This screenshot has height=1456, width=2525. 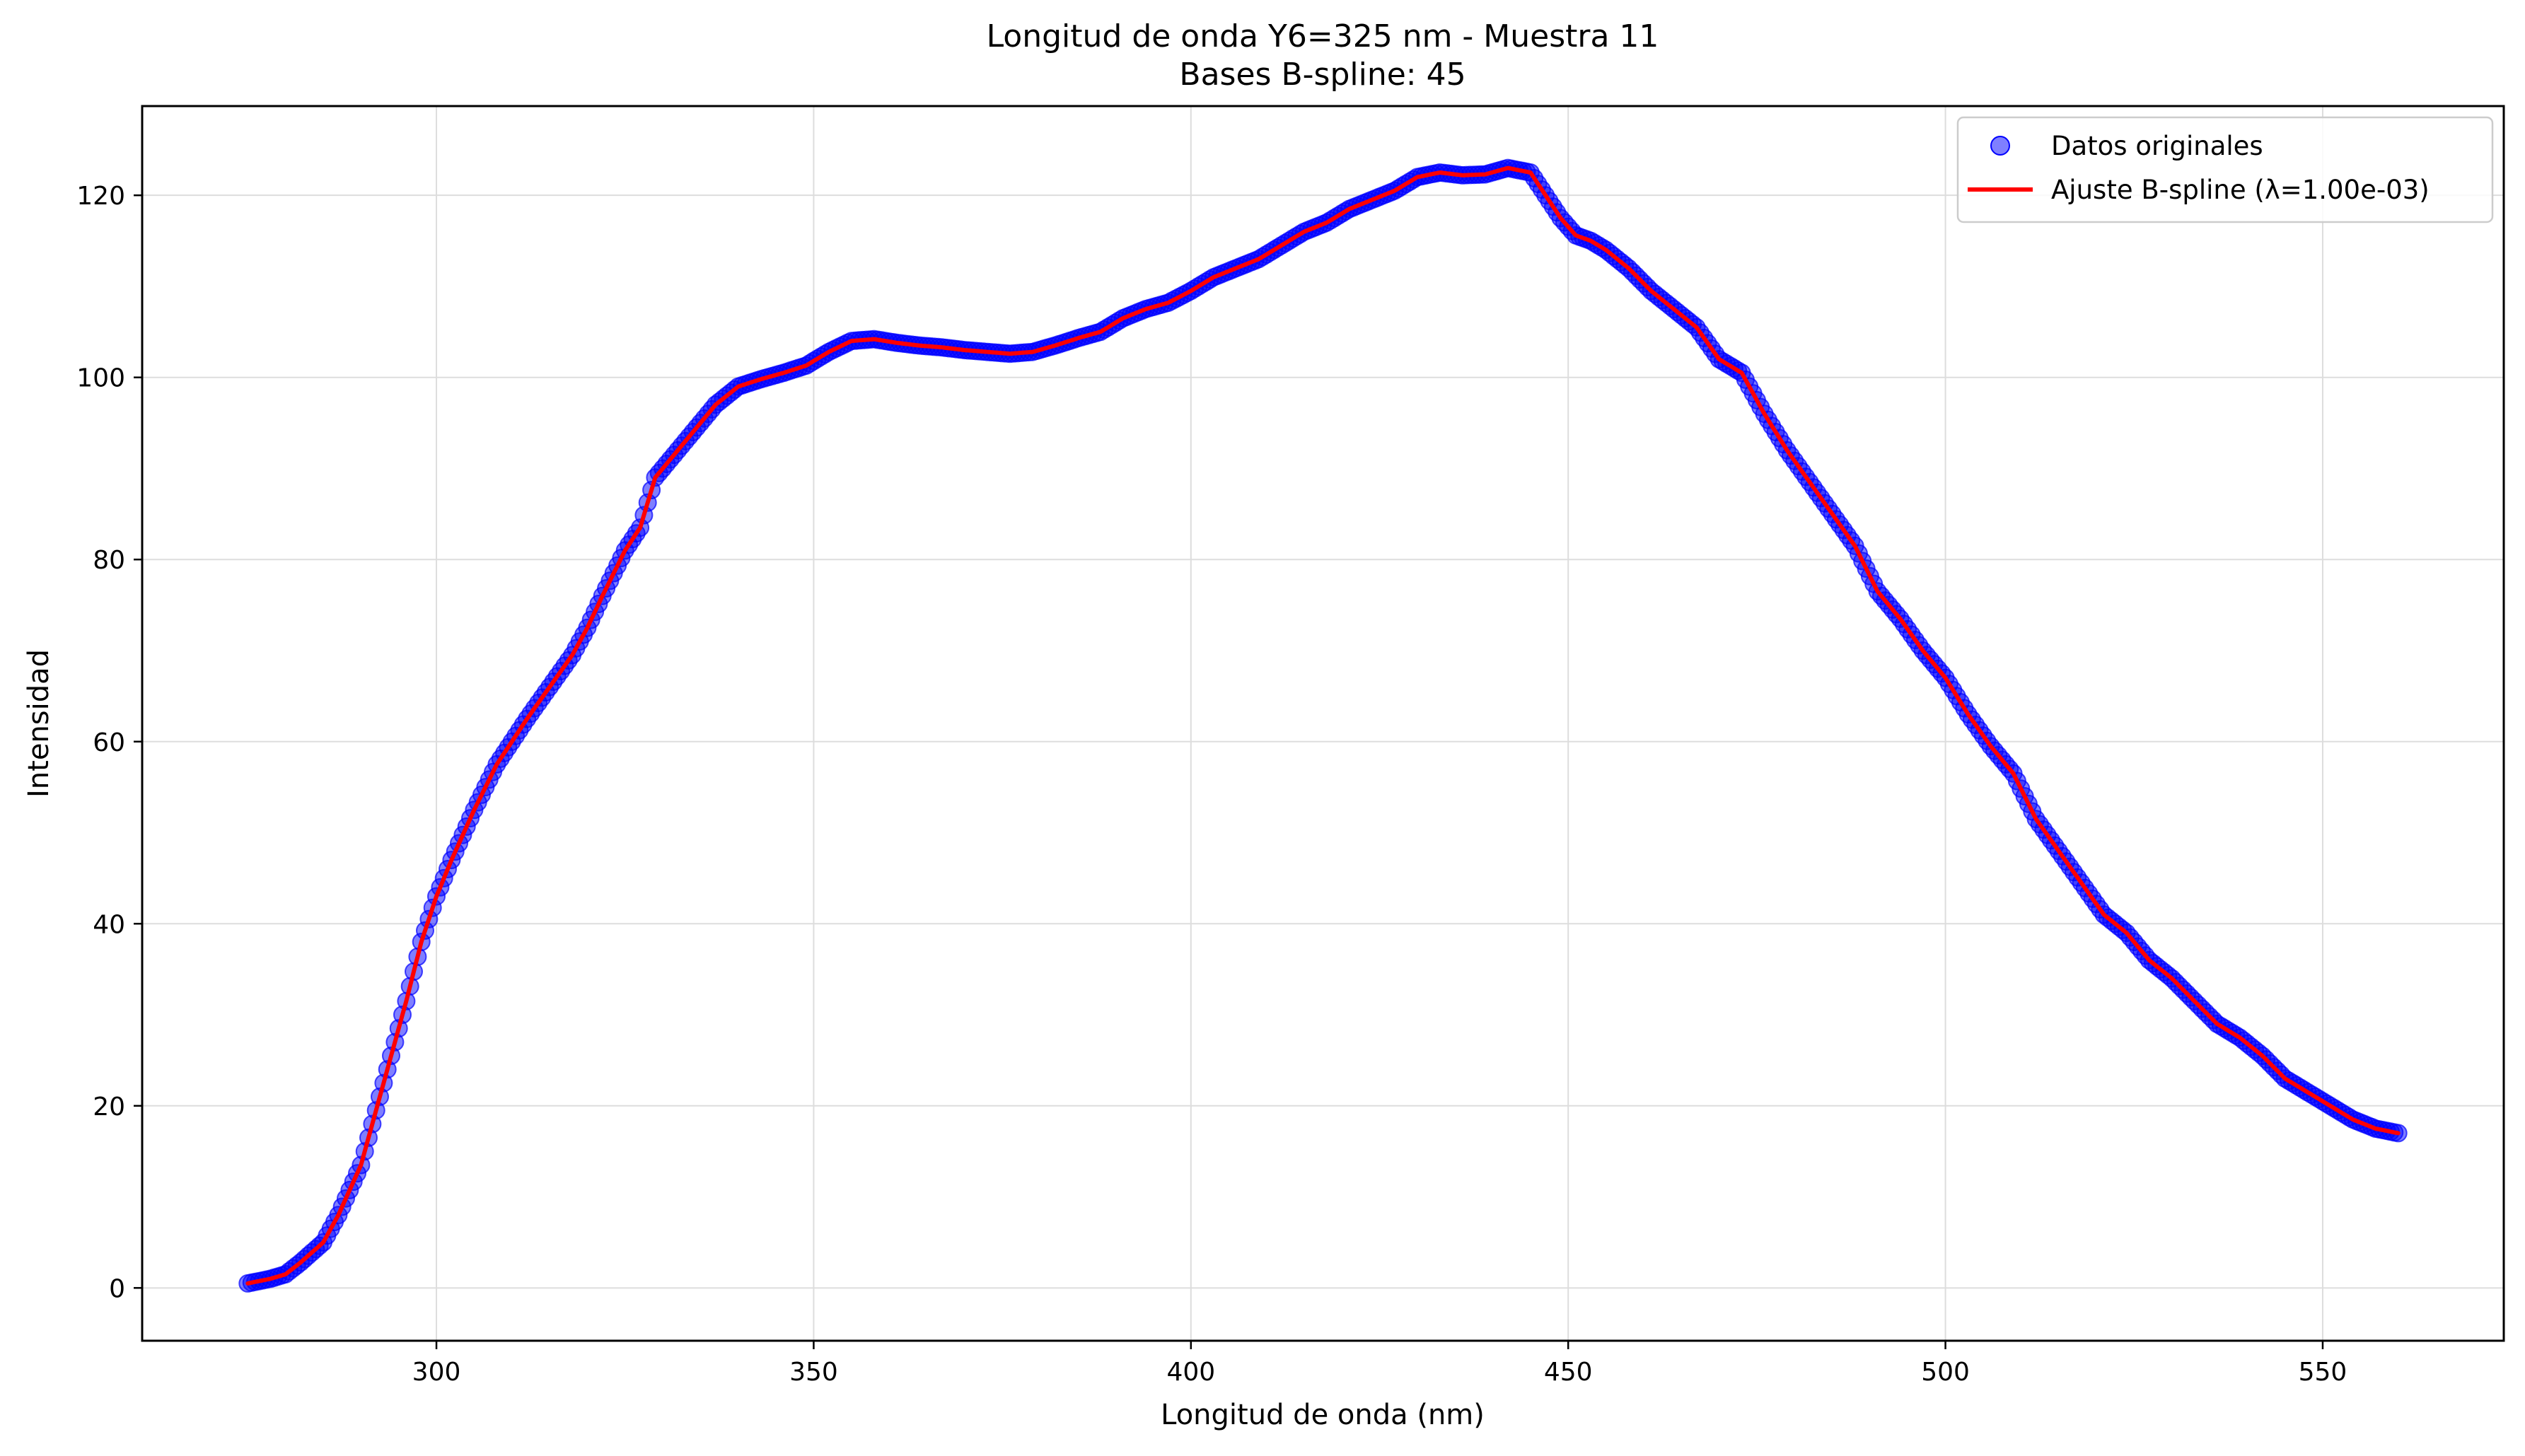 I want to click on legend-label-ajuste: Ajuste B-spline (λ=1.00e-03), so click(x=2240, y=190).